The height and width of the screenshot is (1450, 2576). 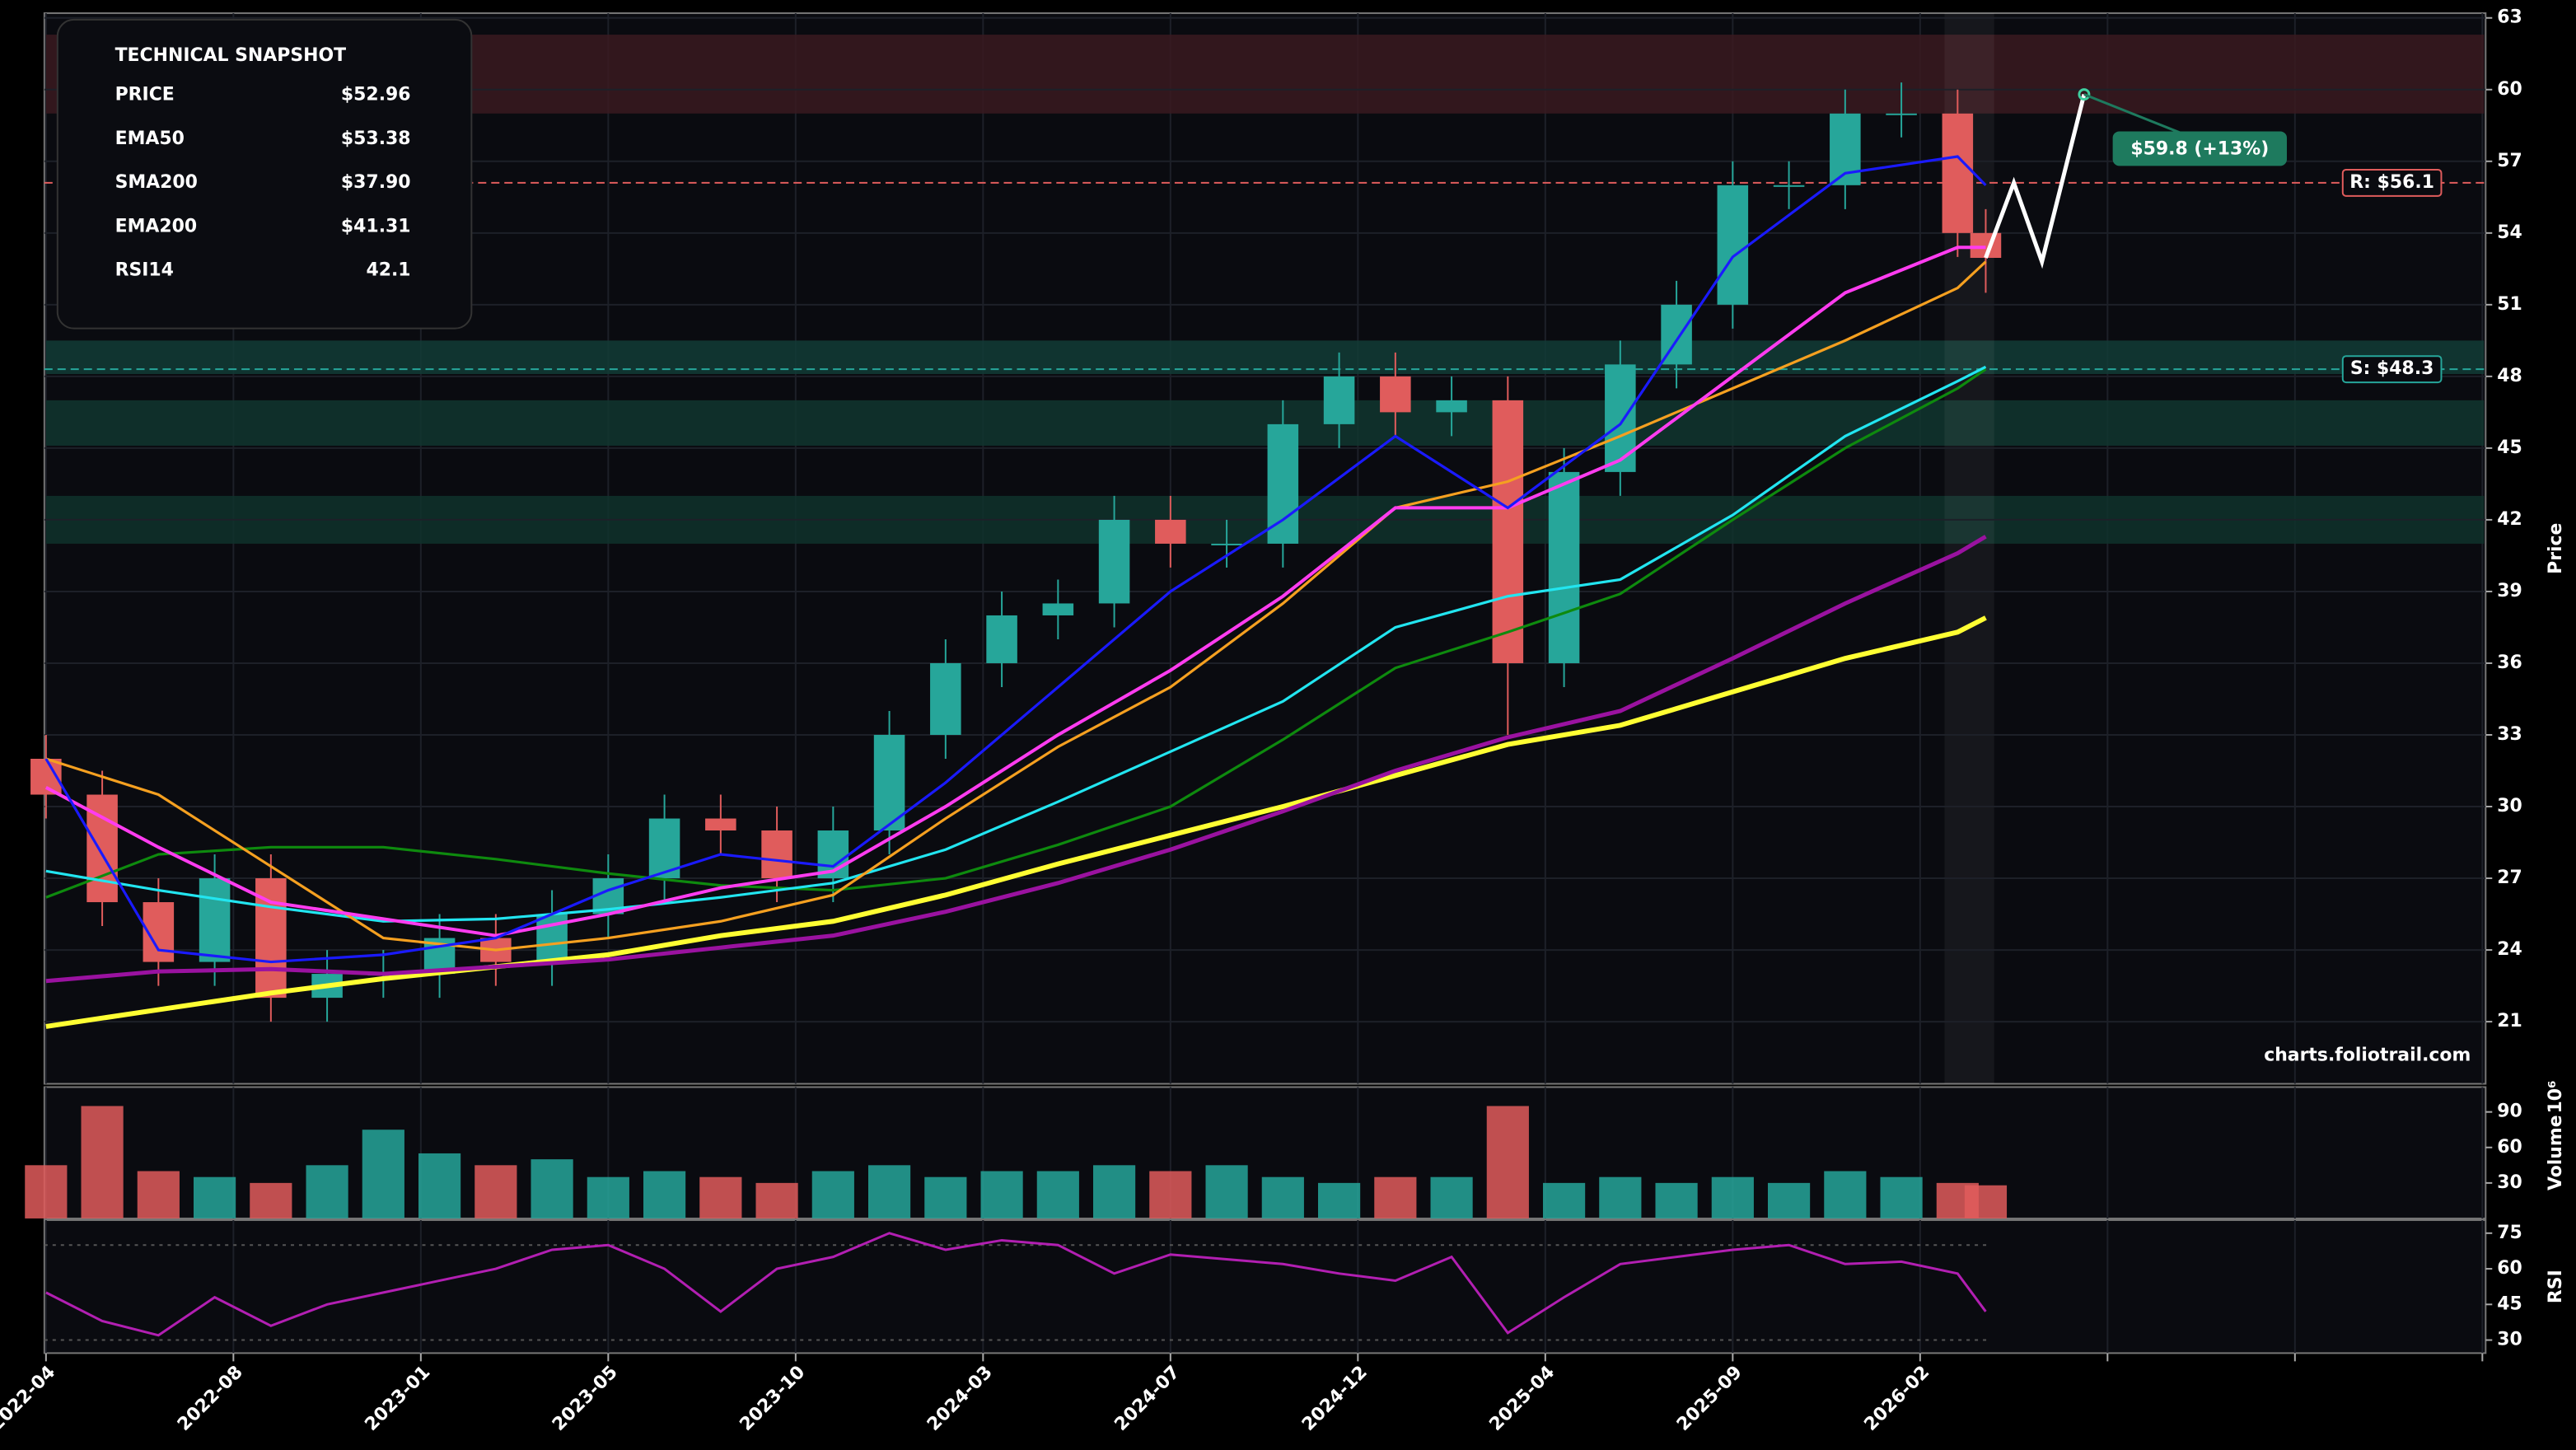 What do you see at coordinates (2036, 181) in the screenshot?
I see `projection-line` at bounding box center [2036, 181].